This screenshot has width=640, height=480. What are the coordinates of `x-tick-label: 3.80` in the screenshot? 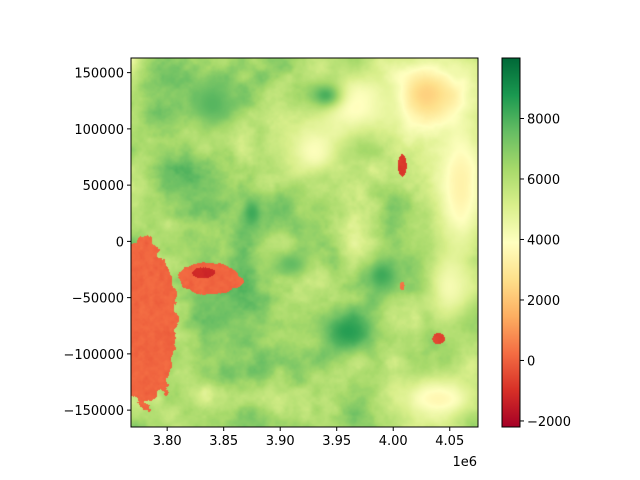 It's located at (167, 441).